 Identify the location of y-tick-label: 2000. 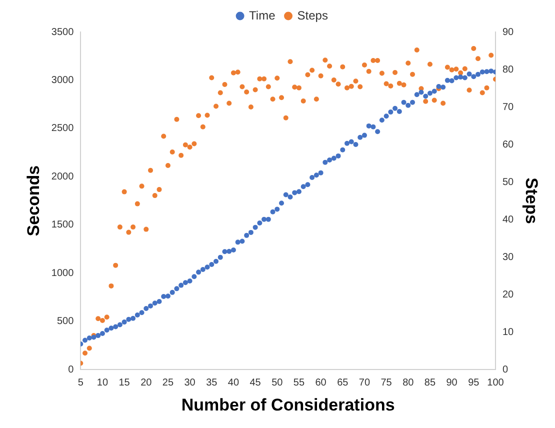
(62, 176).